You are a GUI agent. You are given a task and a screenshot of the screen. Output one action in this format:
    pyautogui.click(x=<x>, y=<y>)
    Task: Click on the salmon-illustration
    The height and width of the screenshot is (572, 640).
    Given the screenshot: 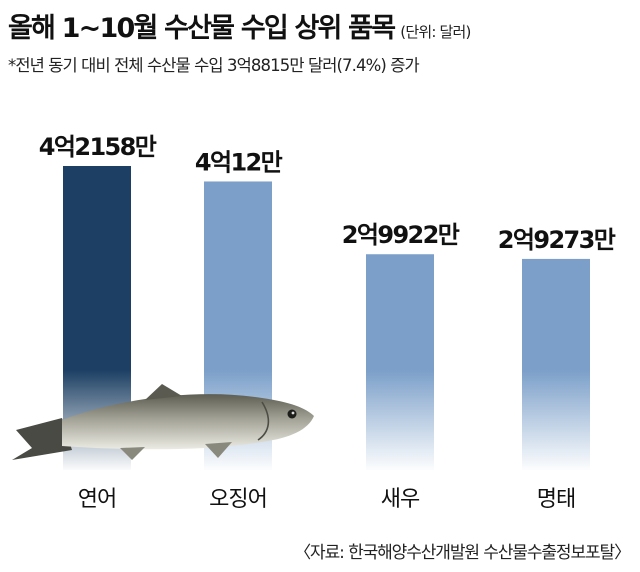 What is the action you would take?
    pyautogui.click(x=163, y=422)
    